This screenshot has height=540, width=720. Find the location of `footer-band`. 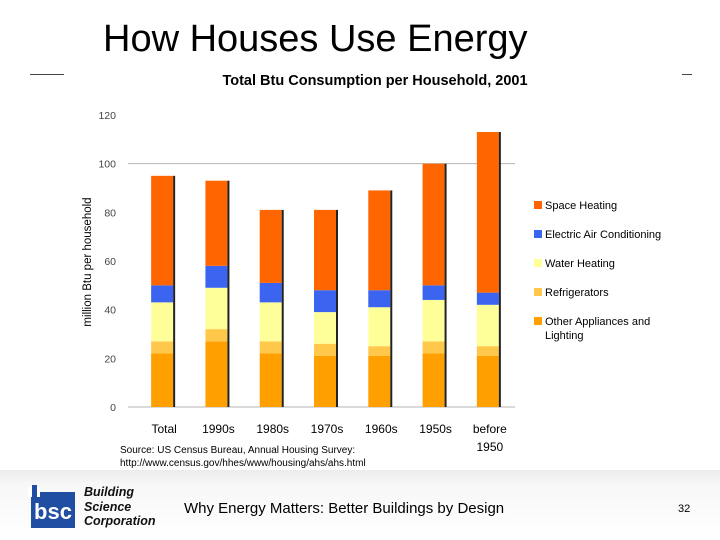

footer-band is located at coordinates (360, 505).